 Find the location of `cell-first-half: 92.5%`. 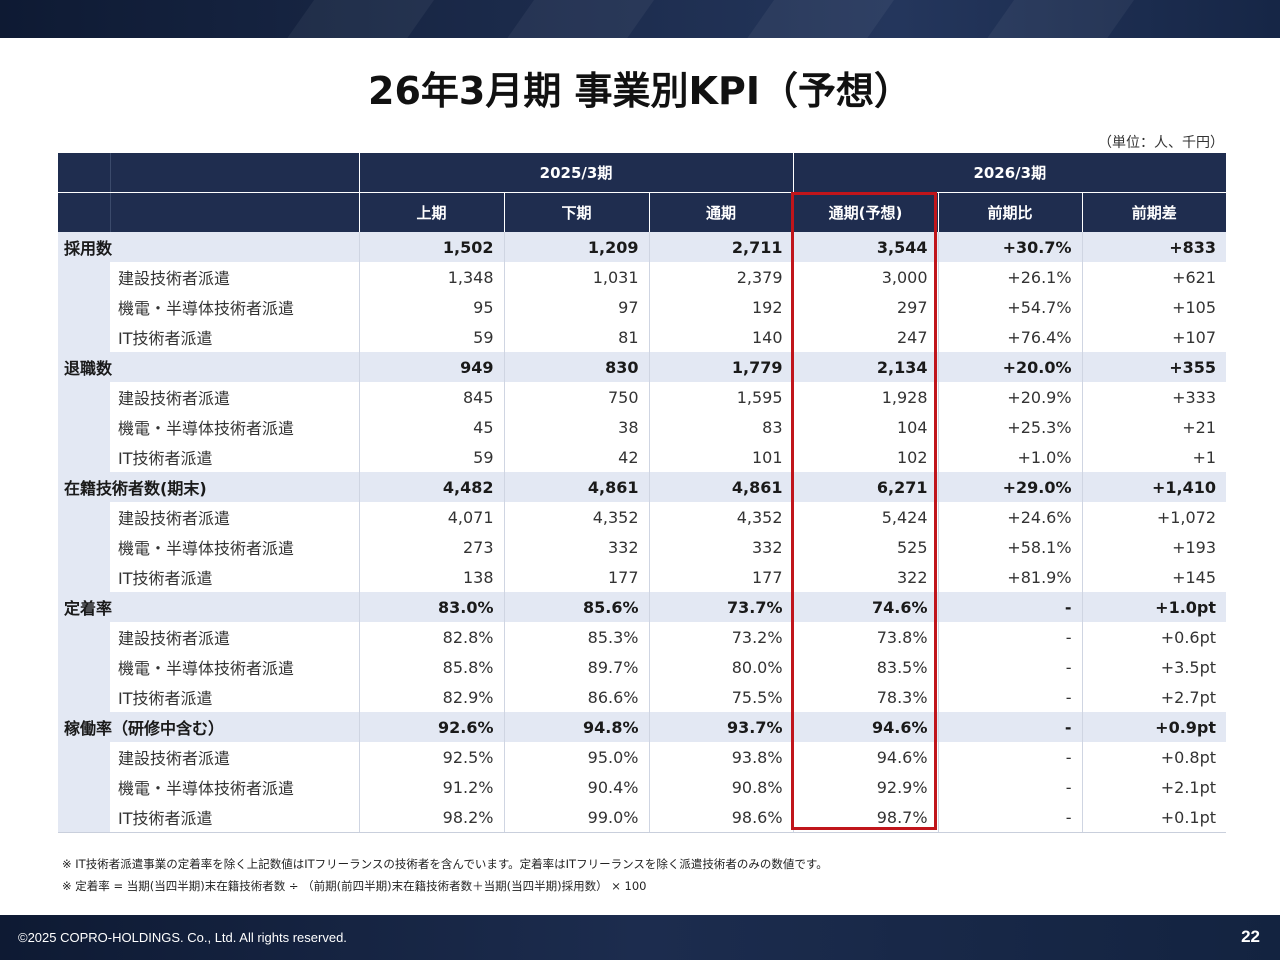

cell-first-half: 92.5% is located at coordinates (431, 757).